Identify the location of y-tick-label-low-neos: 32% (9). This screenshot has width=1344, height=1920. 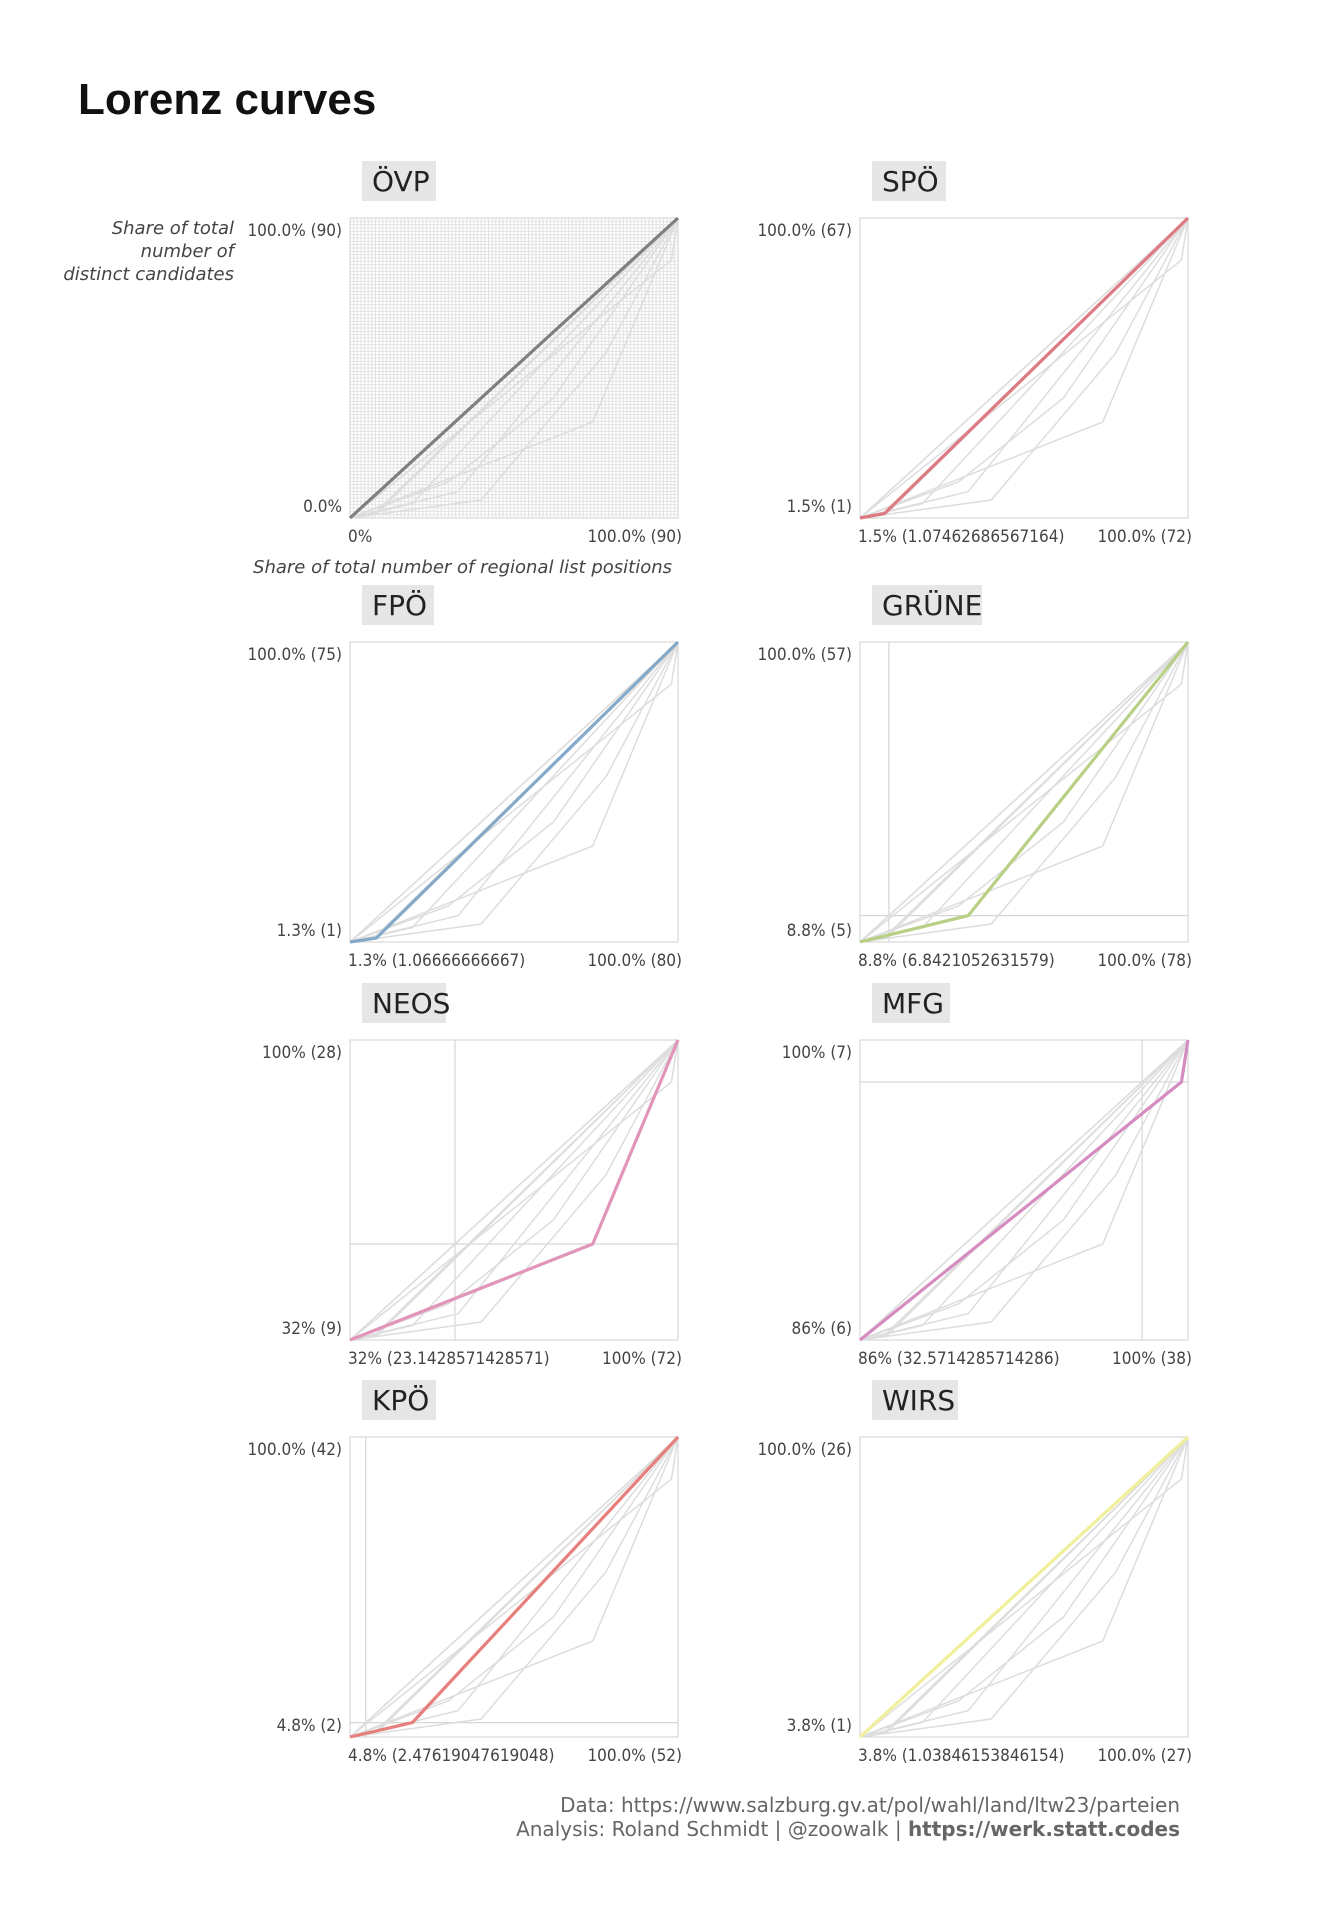
(311, 1329).